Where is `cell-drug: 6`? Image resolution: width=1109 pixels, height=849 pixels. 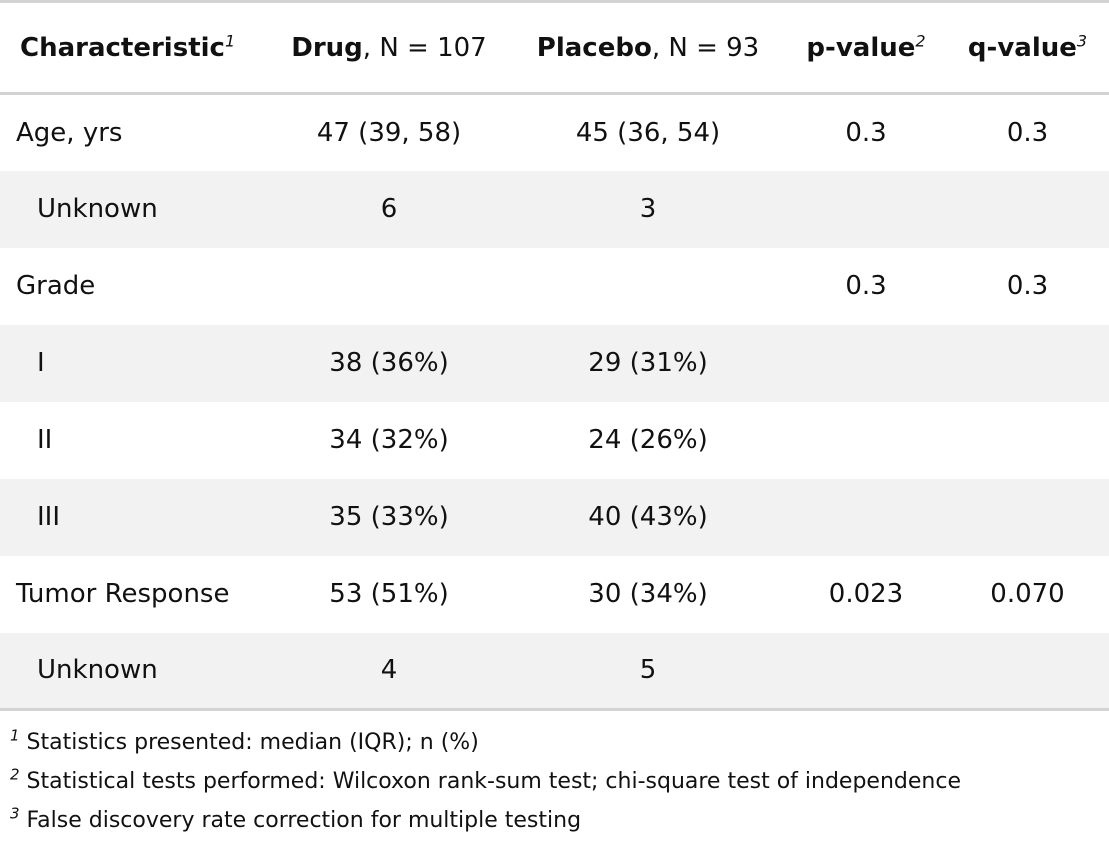 cell-drug: 6 is located at coordinates (389, 209).